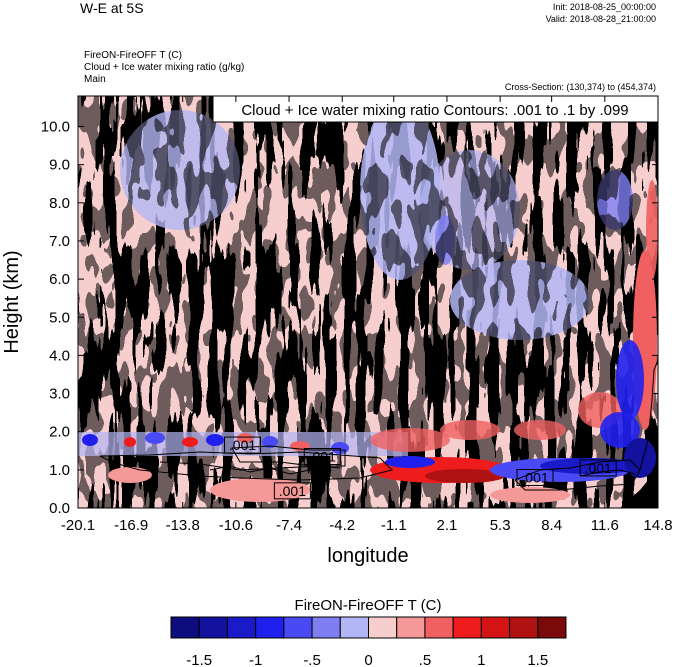  I want to click on x-tick-label: 5.3, so click(500, 525).